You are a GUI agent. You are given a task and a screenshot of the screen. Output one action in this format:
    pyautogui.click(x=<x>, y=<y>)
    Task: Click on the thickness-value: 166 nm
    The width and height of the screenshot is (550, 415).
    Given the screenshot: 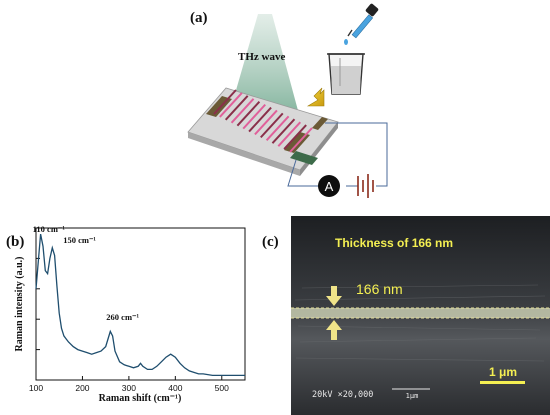 What is the action you would take?
    pyautogui.click(x=379, y=289)
    